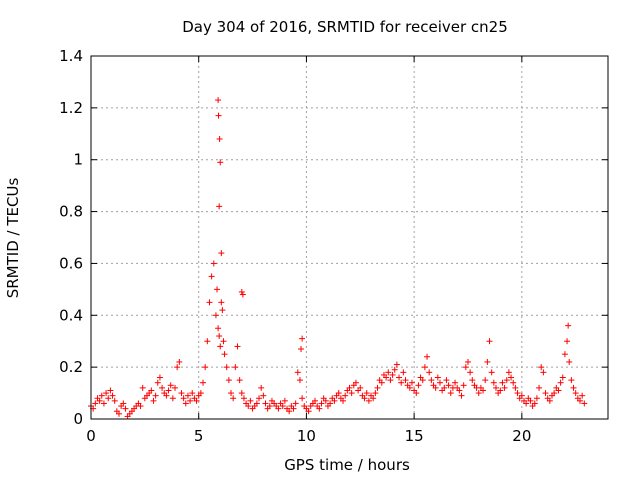  What do you see at coordinates (71, 315) in the screenshot?
I see `y-tick-label: 0.4` at bounding box center [71, 315].